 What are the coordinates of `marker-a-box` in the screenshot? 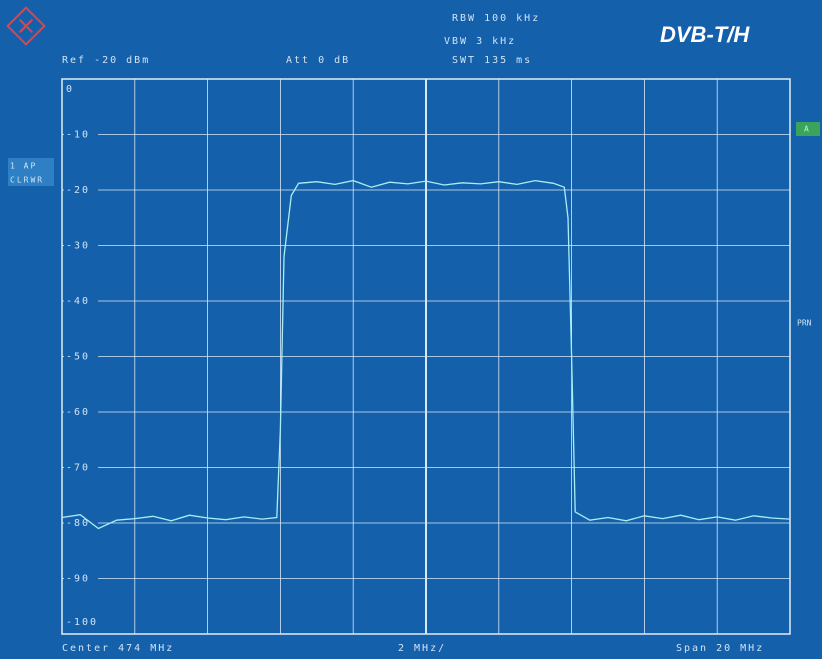 It's located at (808, 129).